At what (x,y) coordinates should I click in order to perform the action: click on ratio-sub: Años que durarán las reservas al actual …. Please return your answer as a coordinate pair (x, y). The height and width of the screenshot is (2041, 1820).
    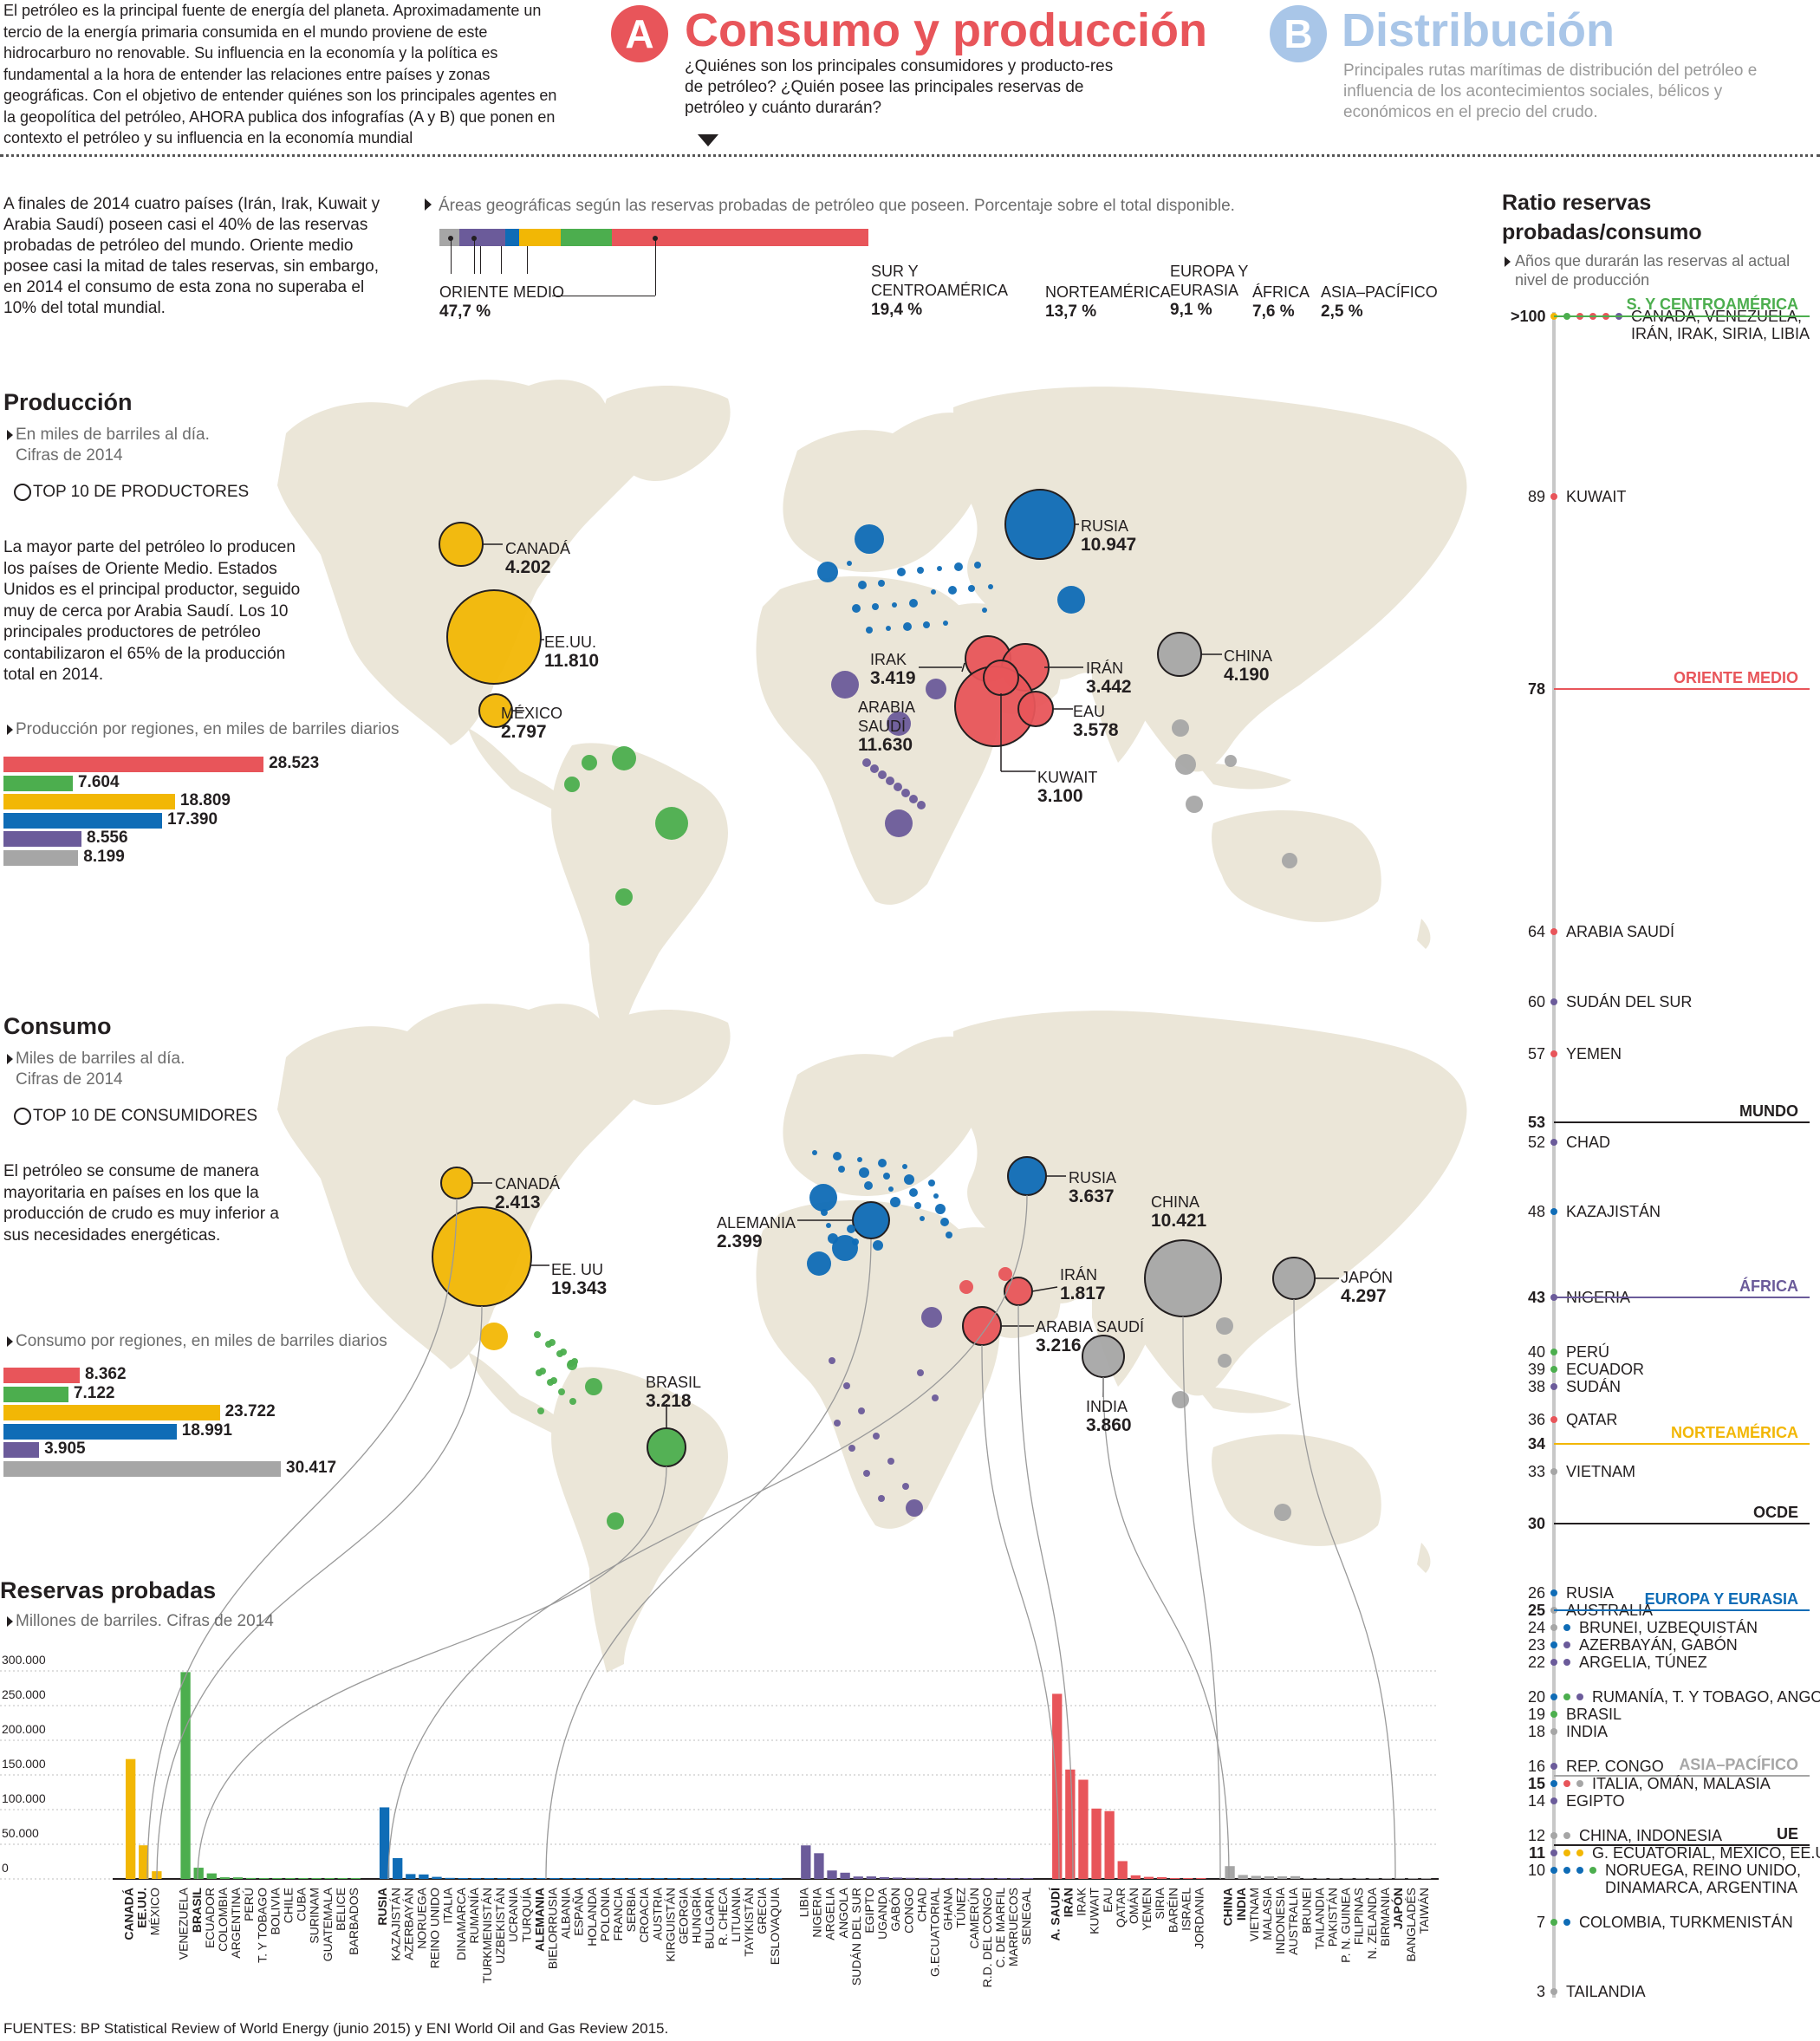
    Looking at the image, I should click on (1653, 270).